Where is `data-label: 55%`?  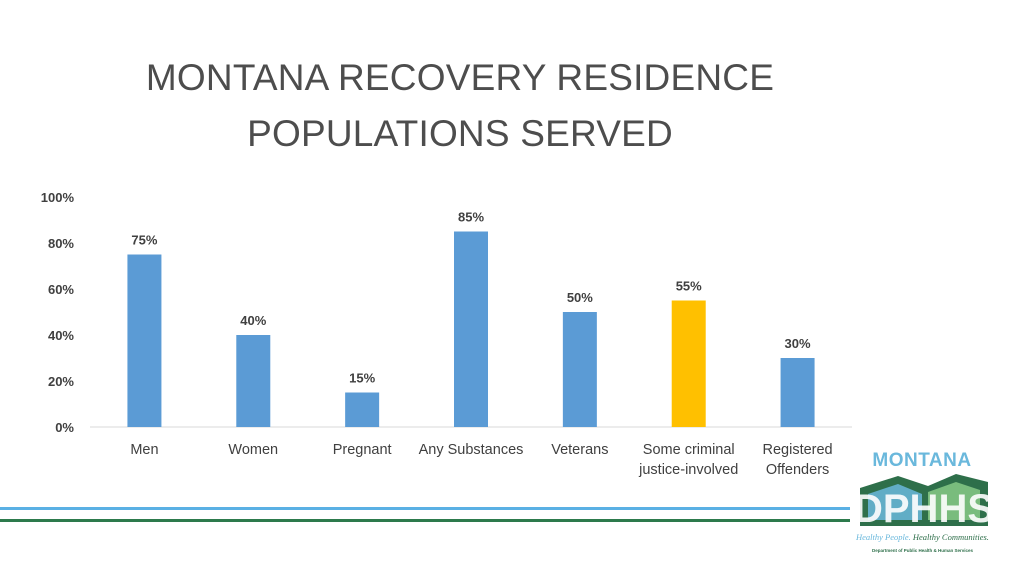 data-label: 55% is located at coordinates (689, 286).